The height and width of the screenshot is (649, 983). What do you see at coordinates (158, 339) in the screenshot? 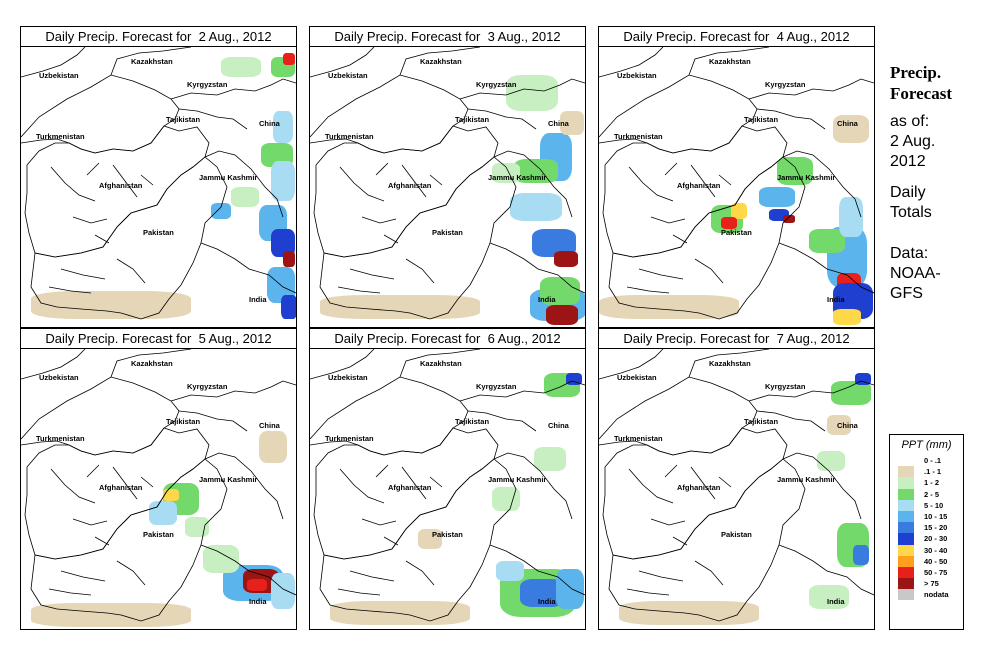
I see `panel-title: Daily Precip. Forecast for 5 Aug., 2012` at bounding box center [158, 339].